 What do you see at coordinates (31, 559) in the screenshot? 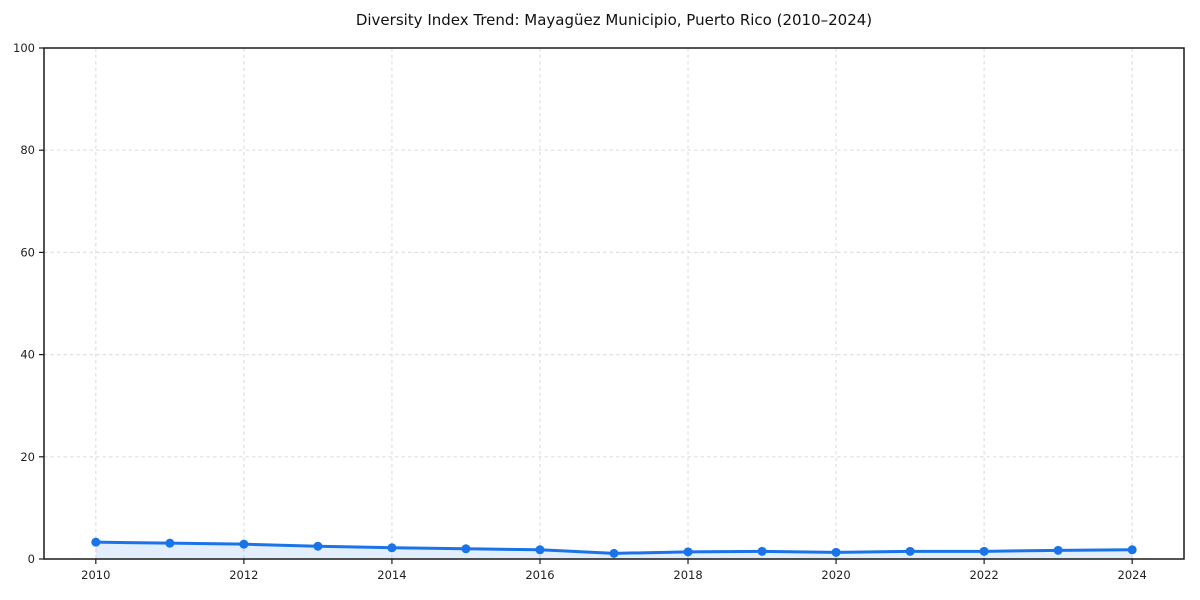
I see `y-tick-label: 0` at bounding box center [31, 559].